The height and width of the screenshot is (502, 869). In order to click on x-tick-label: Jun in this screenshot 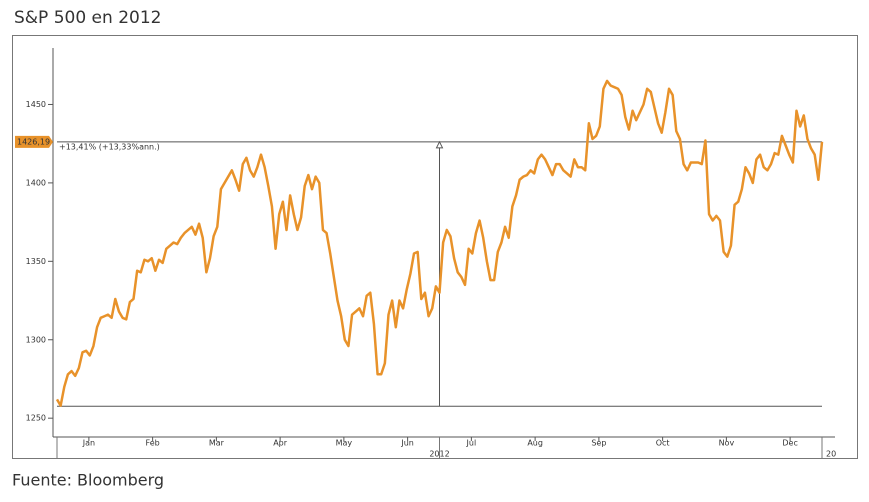, I will do `click(407, 443)`.